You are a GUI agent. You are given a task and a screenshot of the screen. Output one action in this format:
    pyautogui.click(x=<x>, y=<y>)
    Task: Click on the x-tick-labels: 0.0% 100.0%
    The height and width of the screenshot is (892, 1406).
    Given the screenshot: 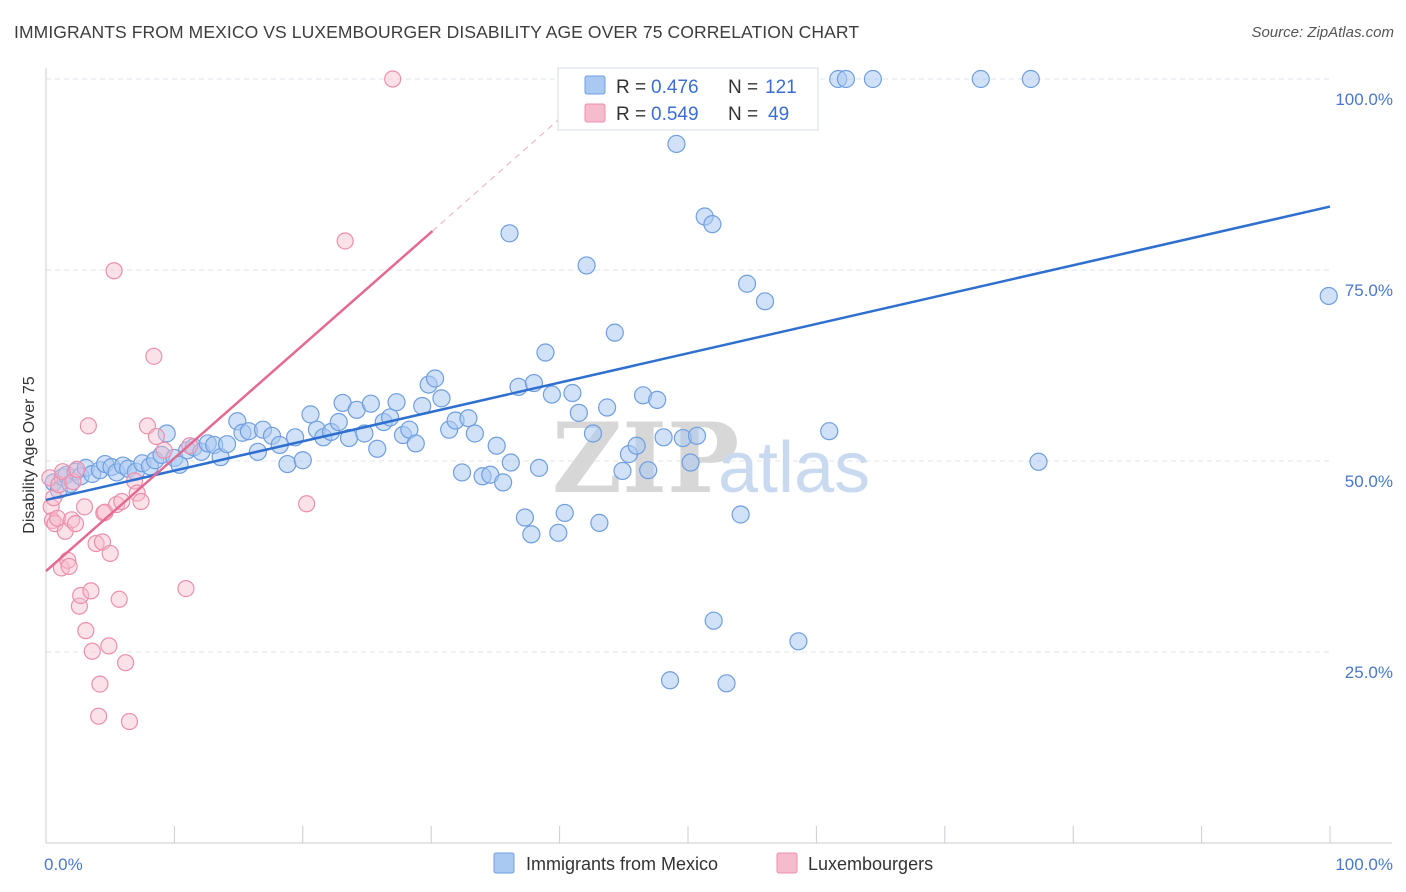 What is the action you would take?
    pyautogui.click(x=718, y=864)
    